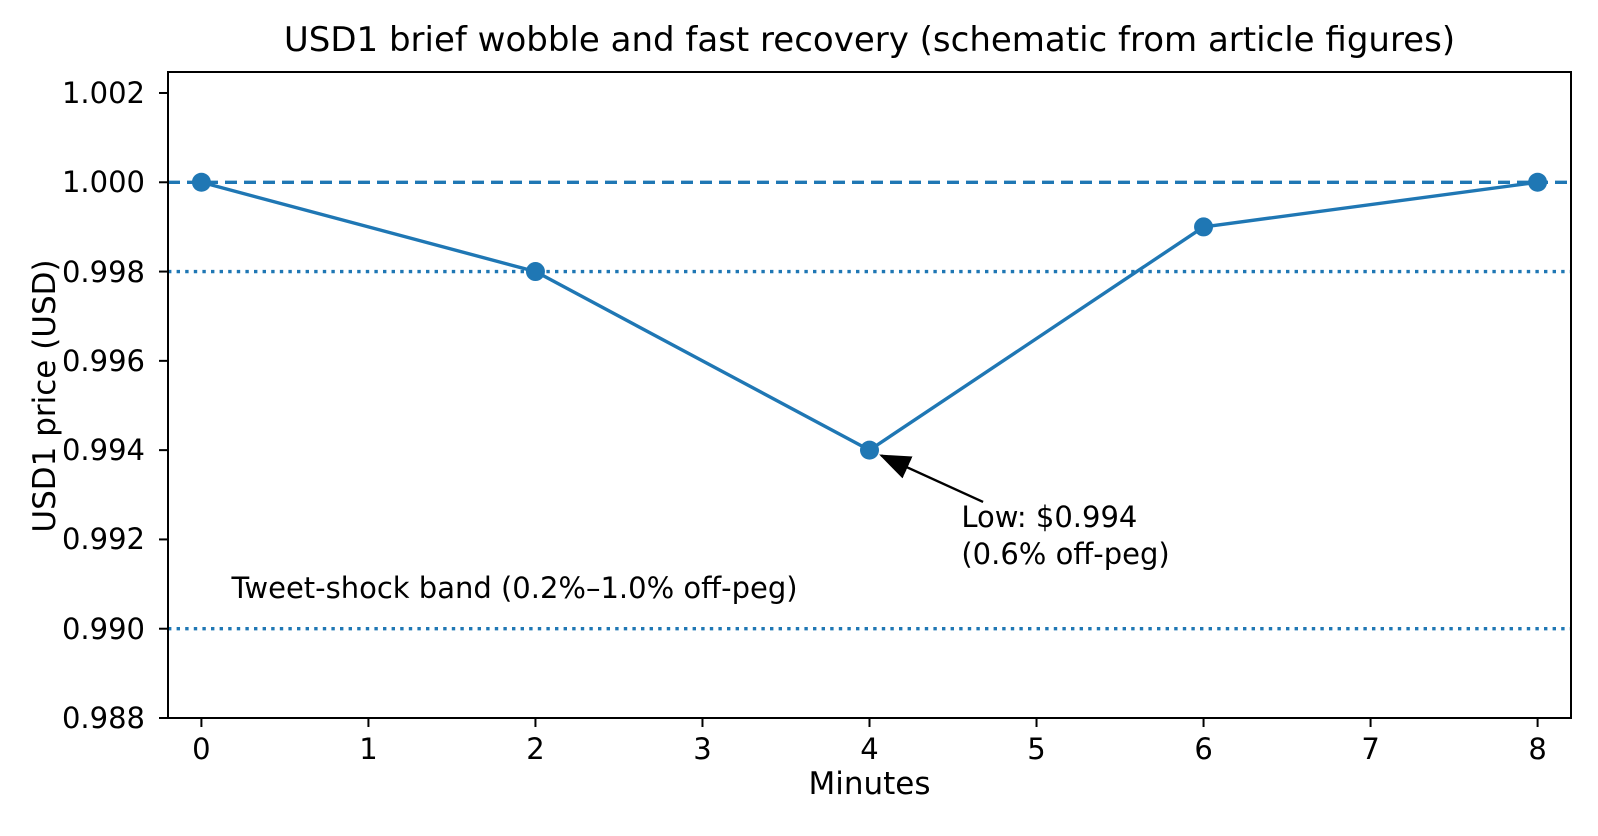  I want to click on x-tick-label: 8, so click(1537, 749).